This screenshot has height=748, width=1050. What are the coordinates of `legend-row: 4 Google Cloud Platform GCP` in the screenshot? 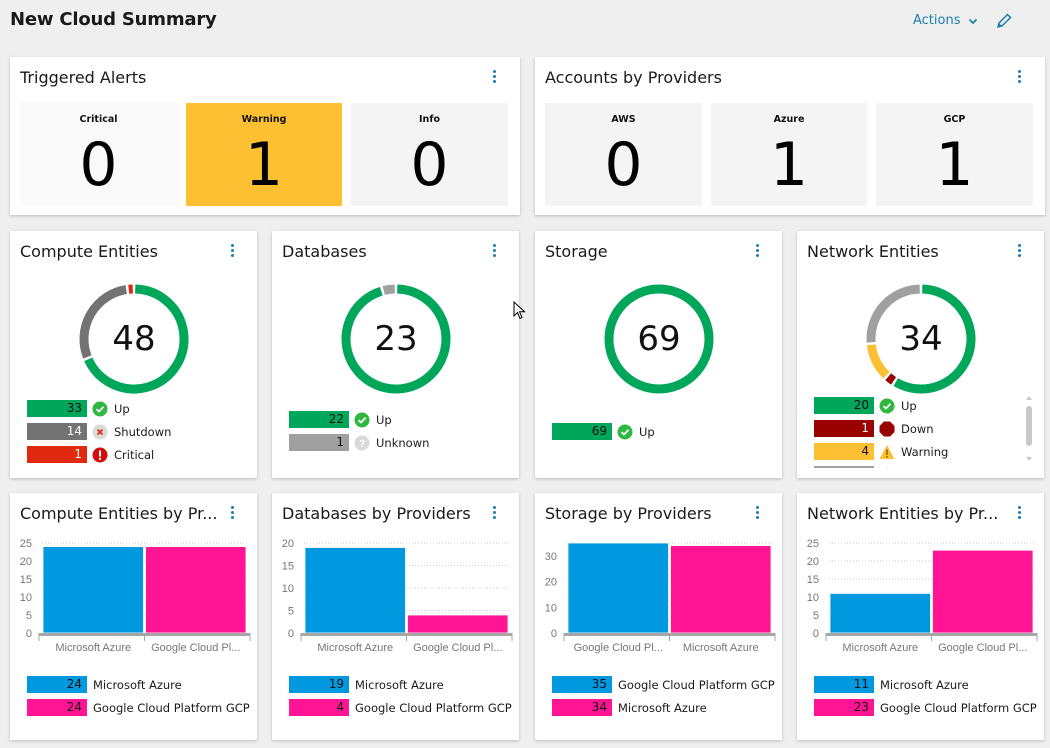 It's located at (400, 707).